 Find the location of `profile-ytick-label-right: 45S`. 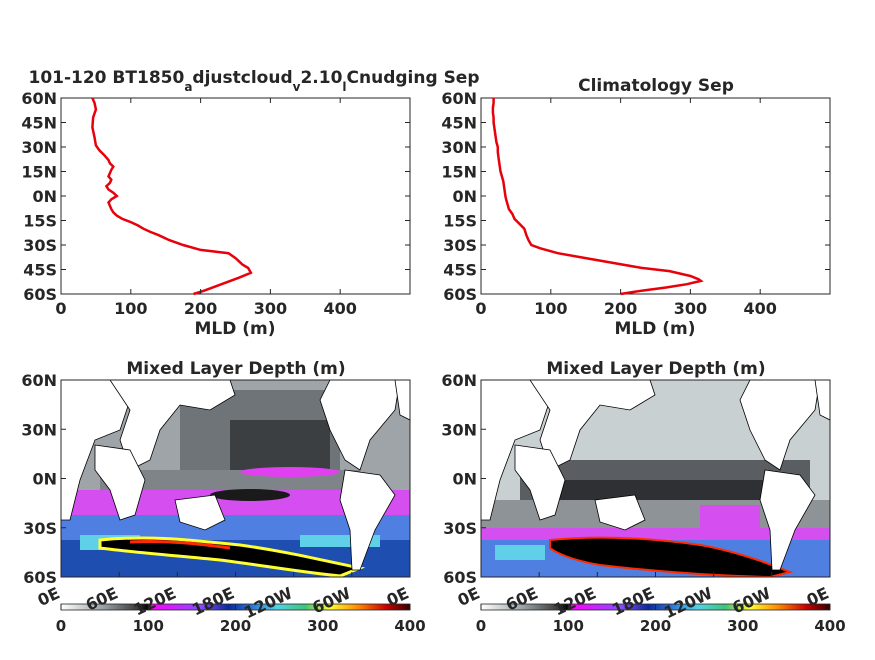

profile-ytick-label-right: 45S is located at coordinates (460, 270).